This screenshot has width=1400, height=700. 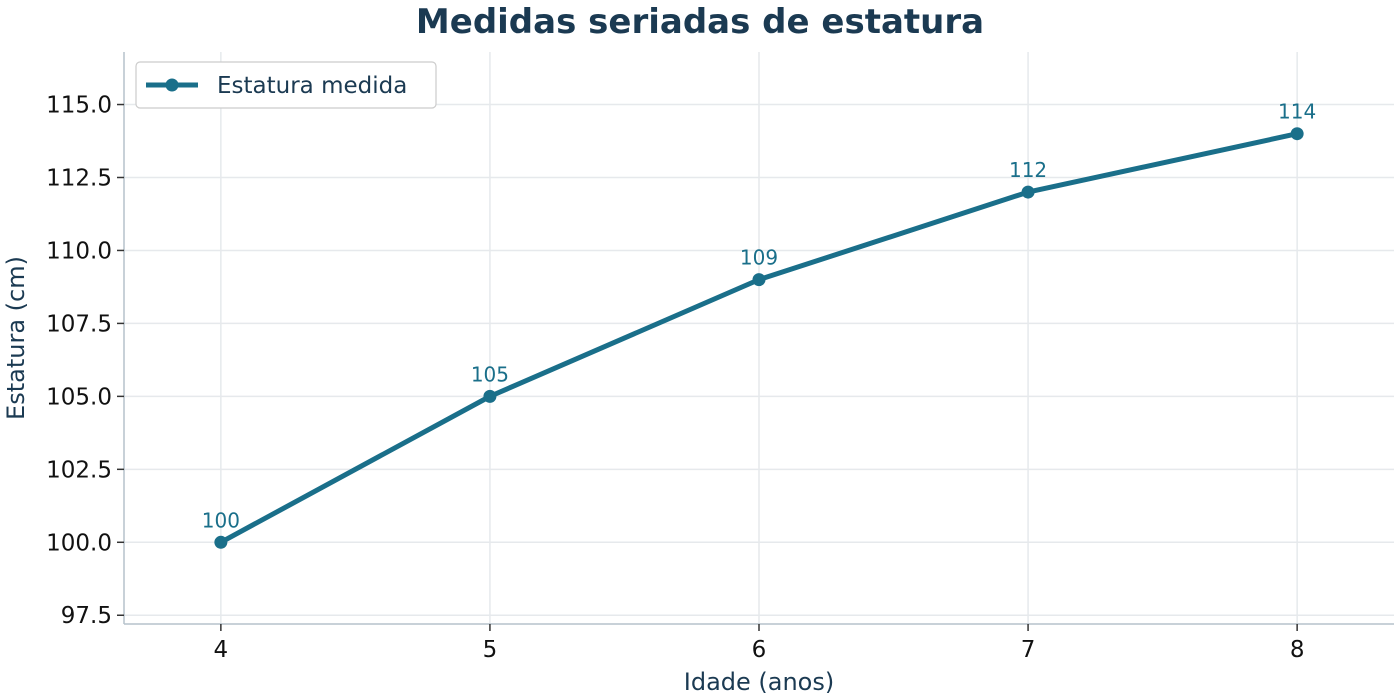 I want to click on legend-entry-label: Estatura medida, so click(x=312, y=86).